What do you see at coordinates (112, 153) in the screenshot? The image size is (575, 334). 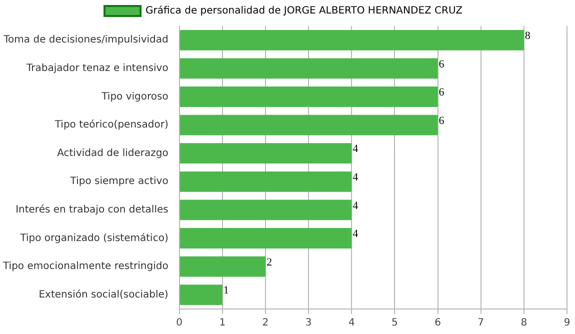 I see `y-tick-label: Actividad de liderazgo` at bounding box center [112, 153].